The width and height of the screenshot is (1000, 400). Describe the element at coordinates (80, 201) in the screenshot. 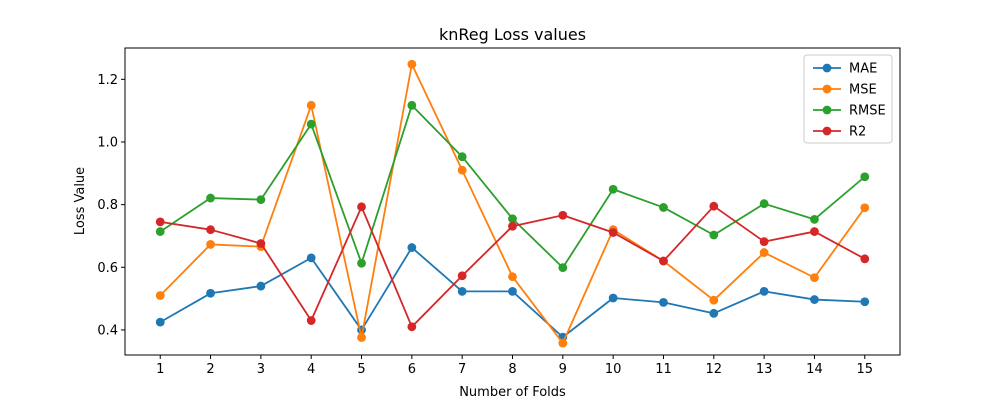

I see `y-axis-label: Loss Value` at that location.